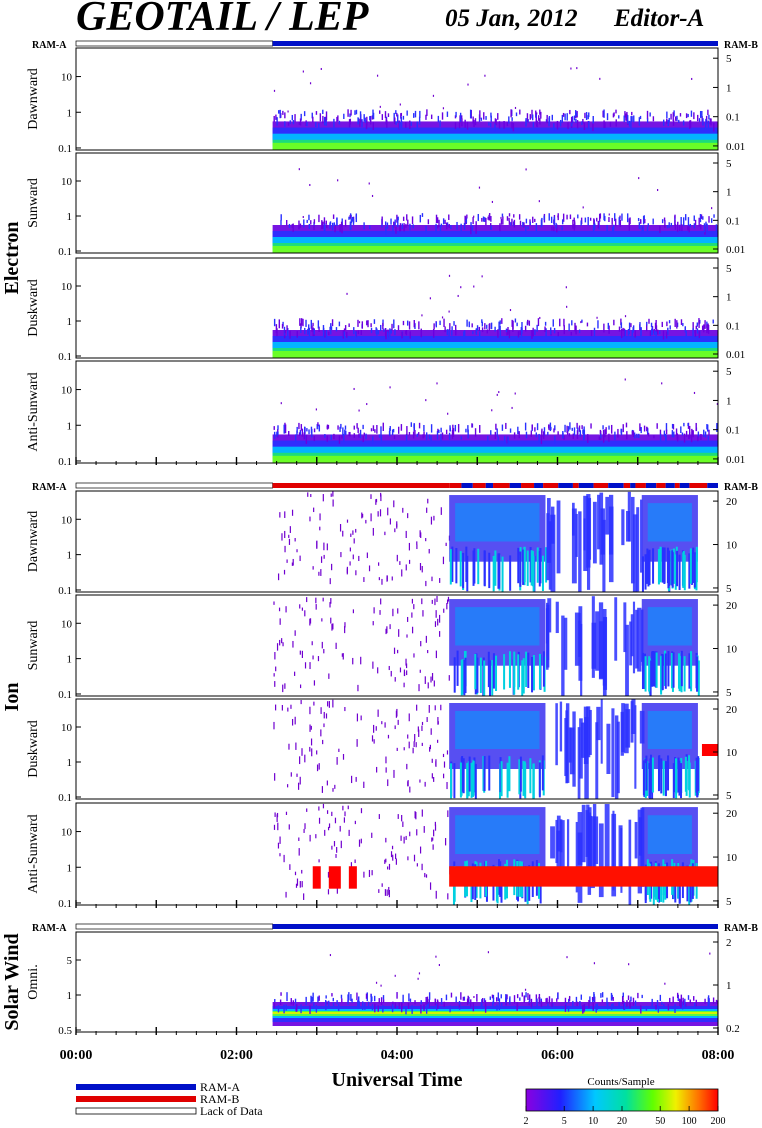 The image size is (762, 1128). I want to click on ion-column-i4, so click(621, 860).